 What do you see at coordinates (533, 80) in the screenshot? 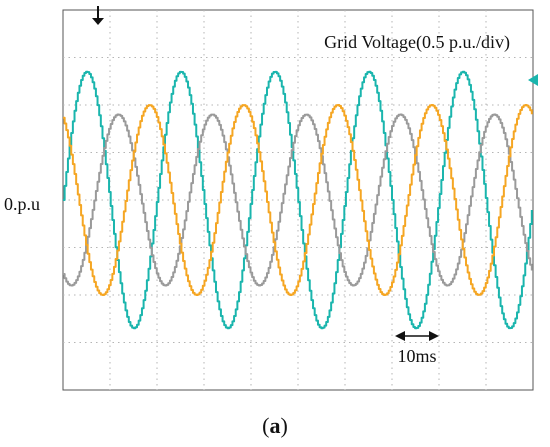
I see `trigger-level-marker` at bounding box center [533, 80].